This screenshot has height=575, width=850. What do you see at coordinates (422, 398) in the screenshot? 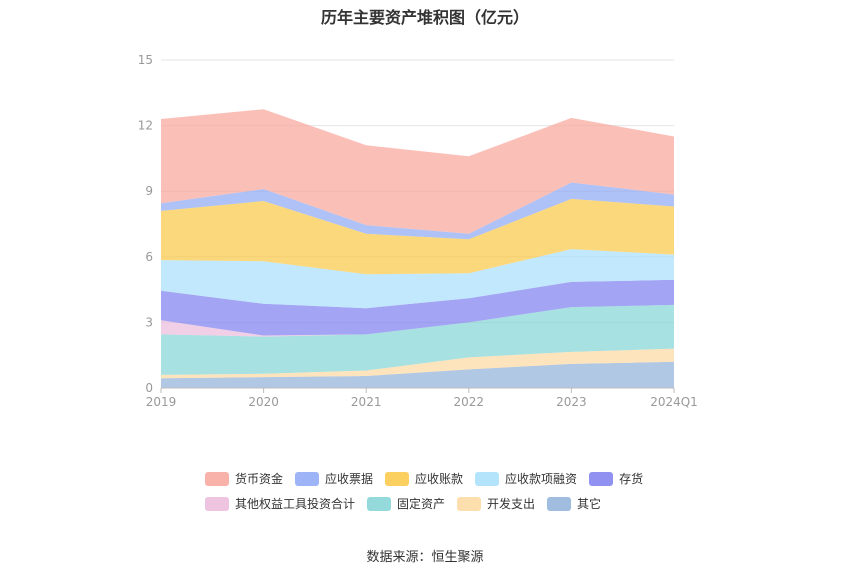
I see `x-axis: 2019 2020 2021 2022 2023 2024Q1` at bounding box center [422, 398].